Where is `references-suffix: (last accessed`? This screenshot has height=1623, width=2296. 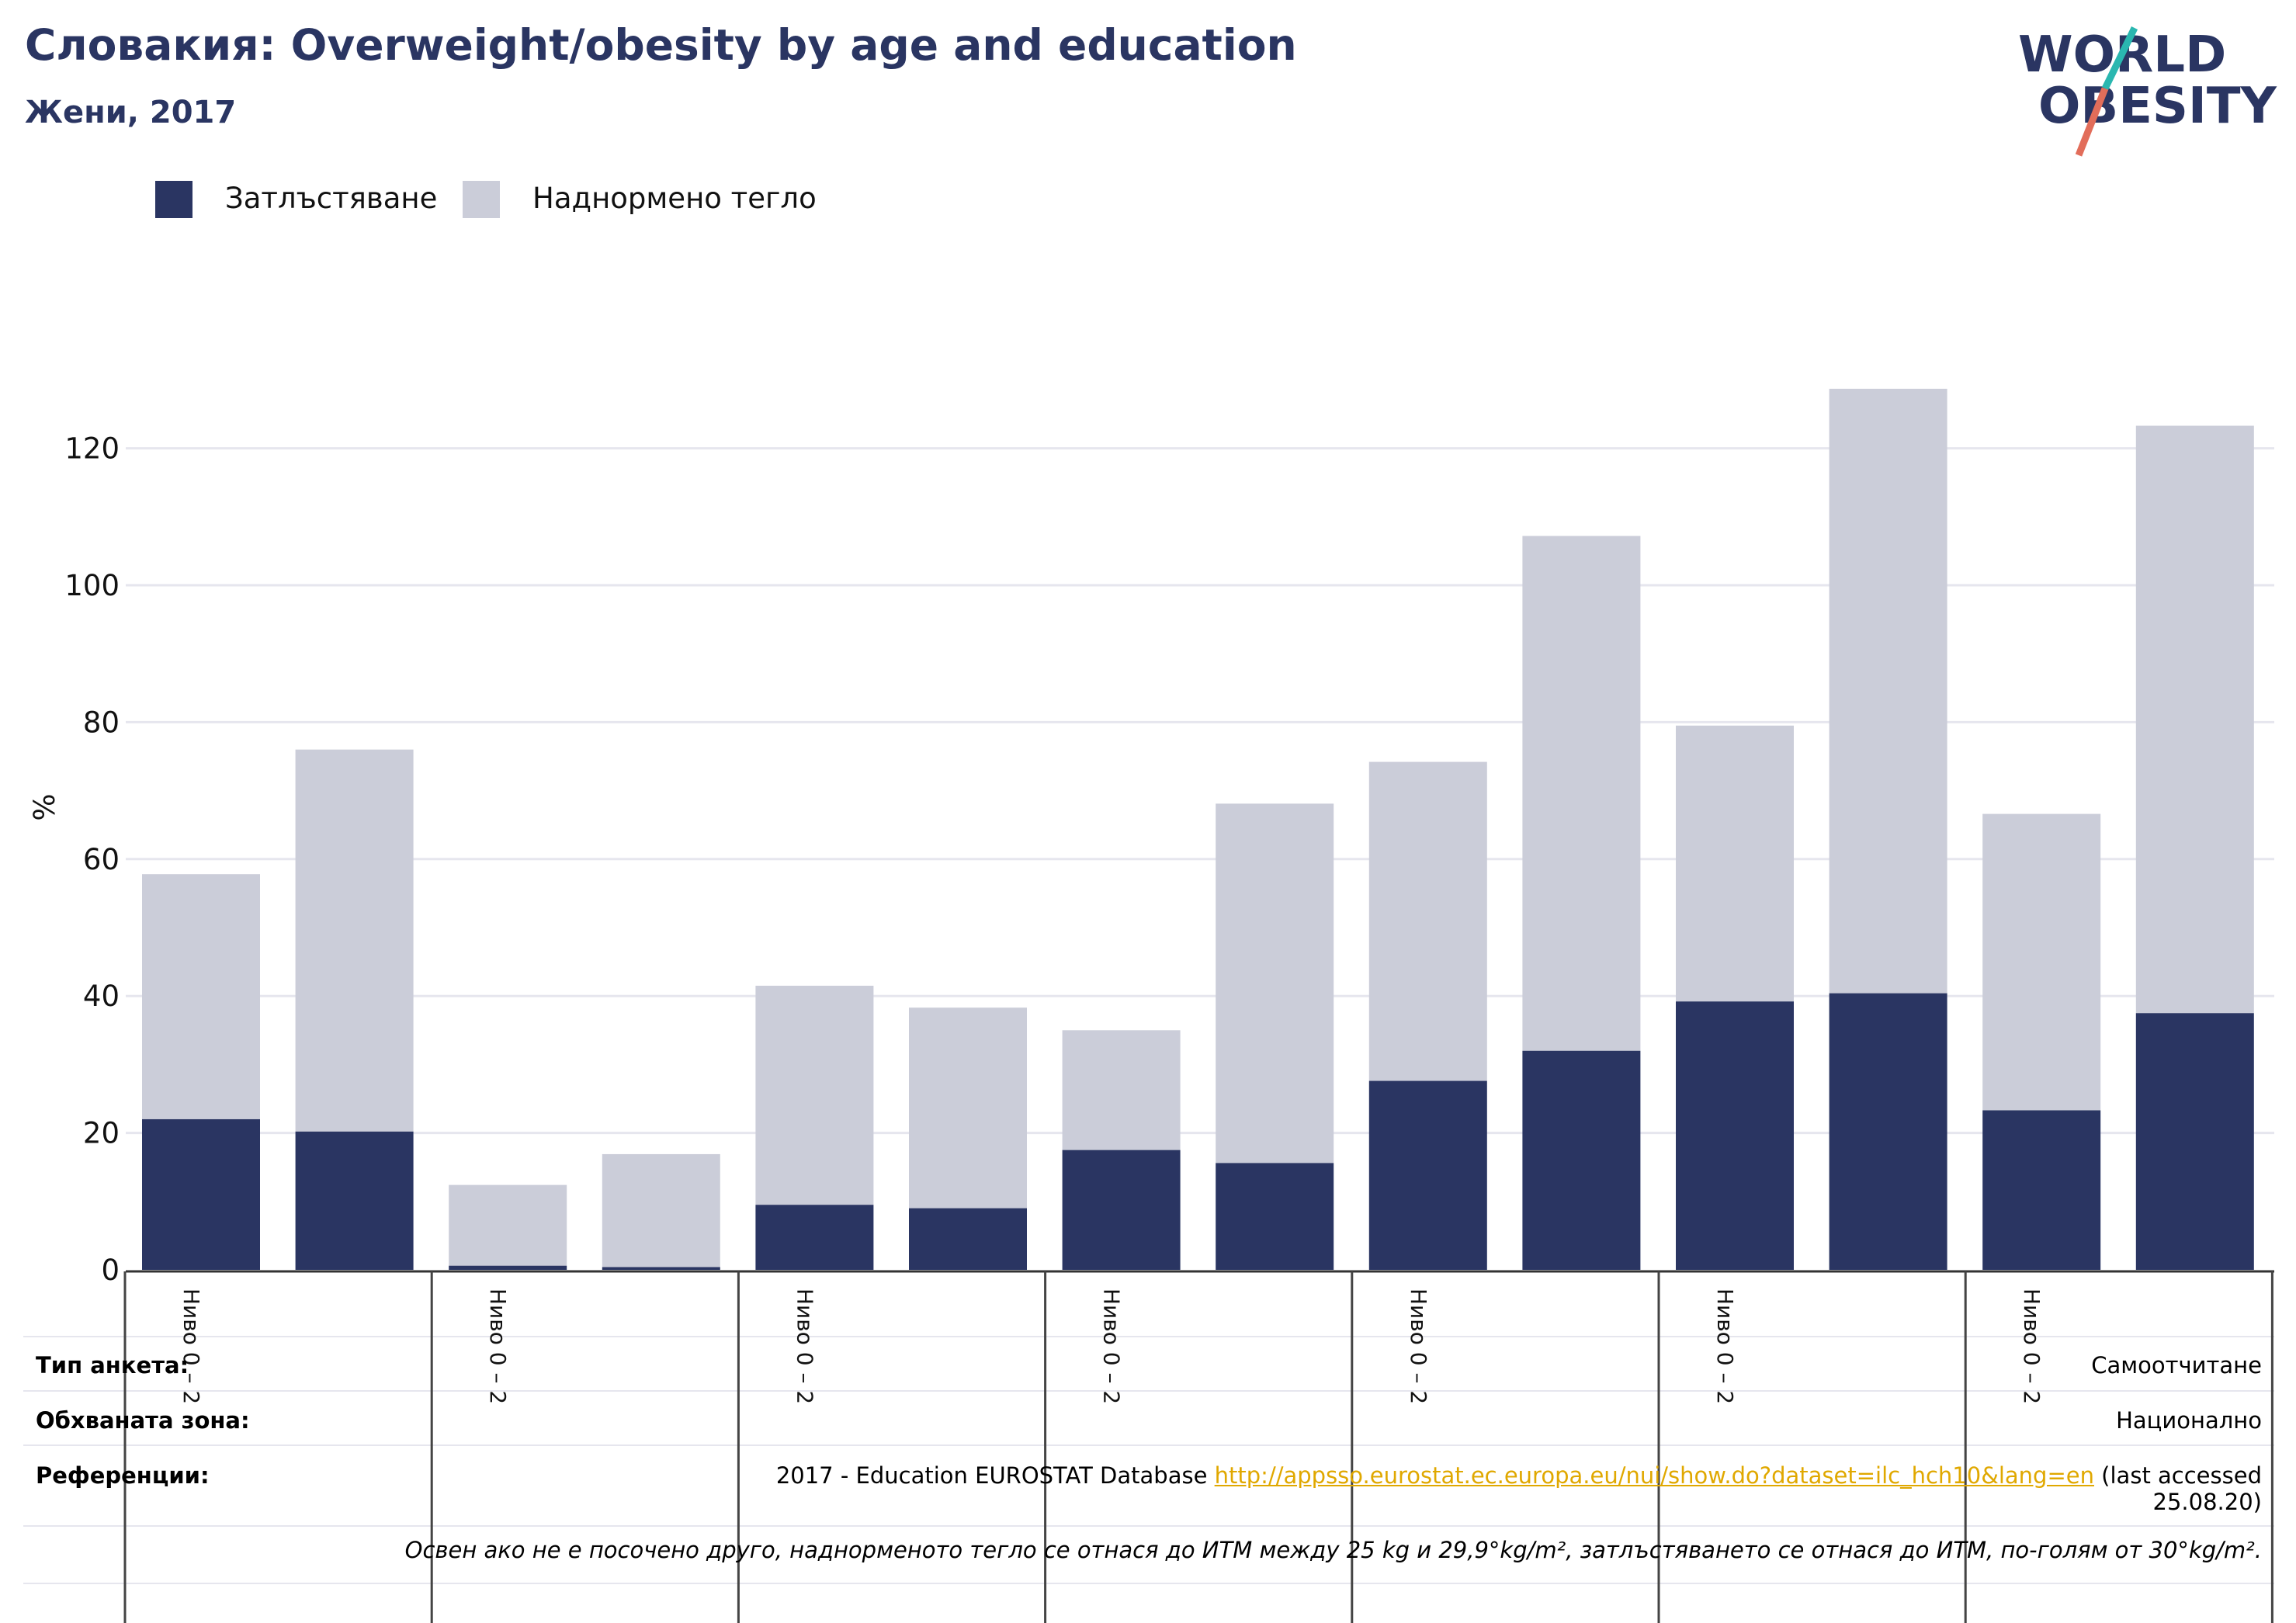 references-suffix: (last accessed is located at coordinates (2177, 1475).